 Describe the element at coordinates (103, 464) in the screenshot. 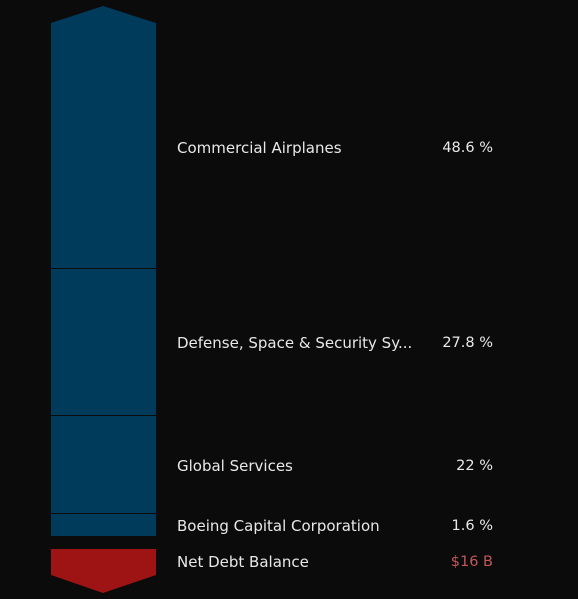

I see `segment-global-services` at that location.